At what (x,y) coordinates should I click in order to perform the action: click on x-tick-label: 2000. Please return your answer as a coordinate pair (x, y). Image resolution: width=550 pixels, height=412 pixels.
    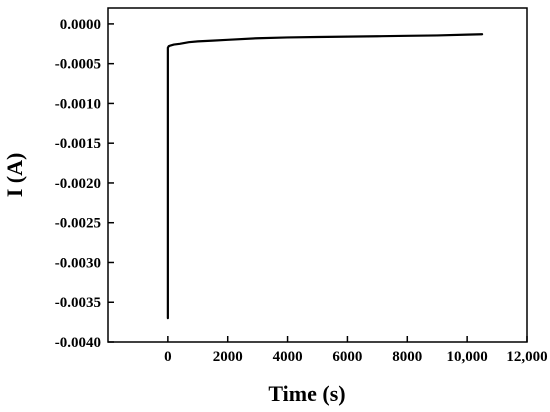
    Looking at the image, I should click on (228, 357).